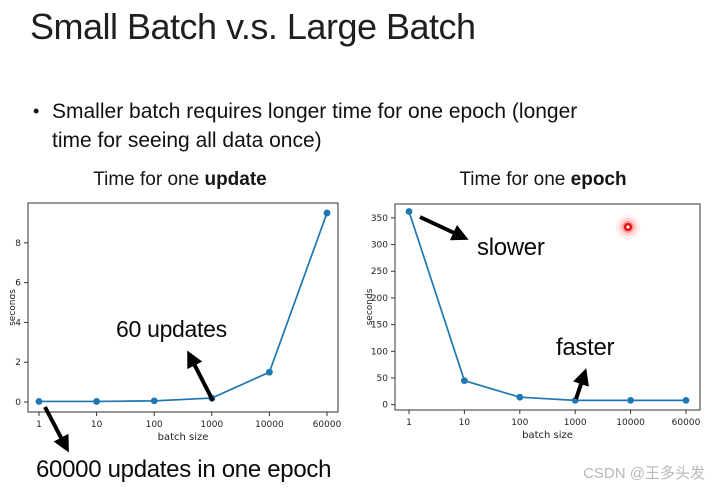  What do you see at coordinates (644, 473) in the screenshot?
I see `watermark: CSDN @王多头发` at bounding box center [644, 473].